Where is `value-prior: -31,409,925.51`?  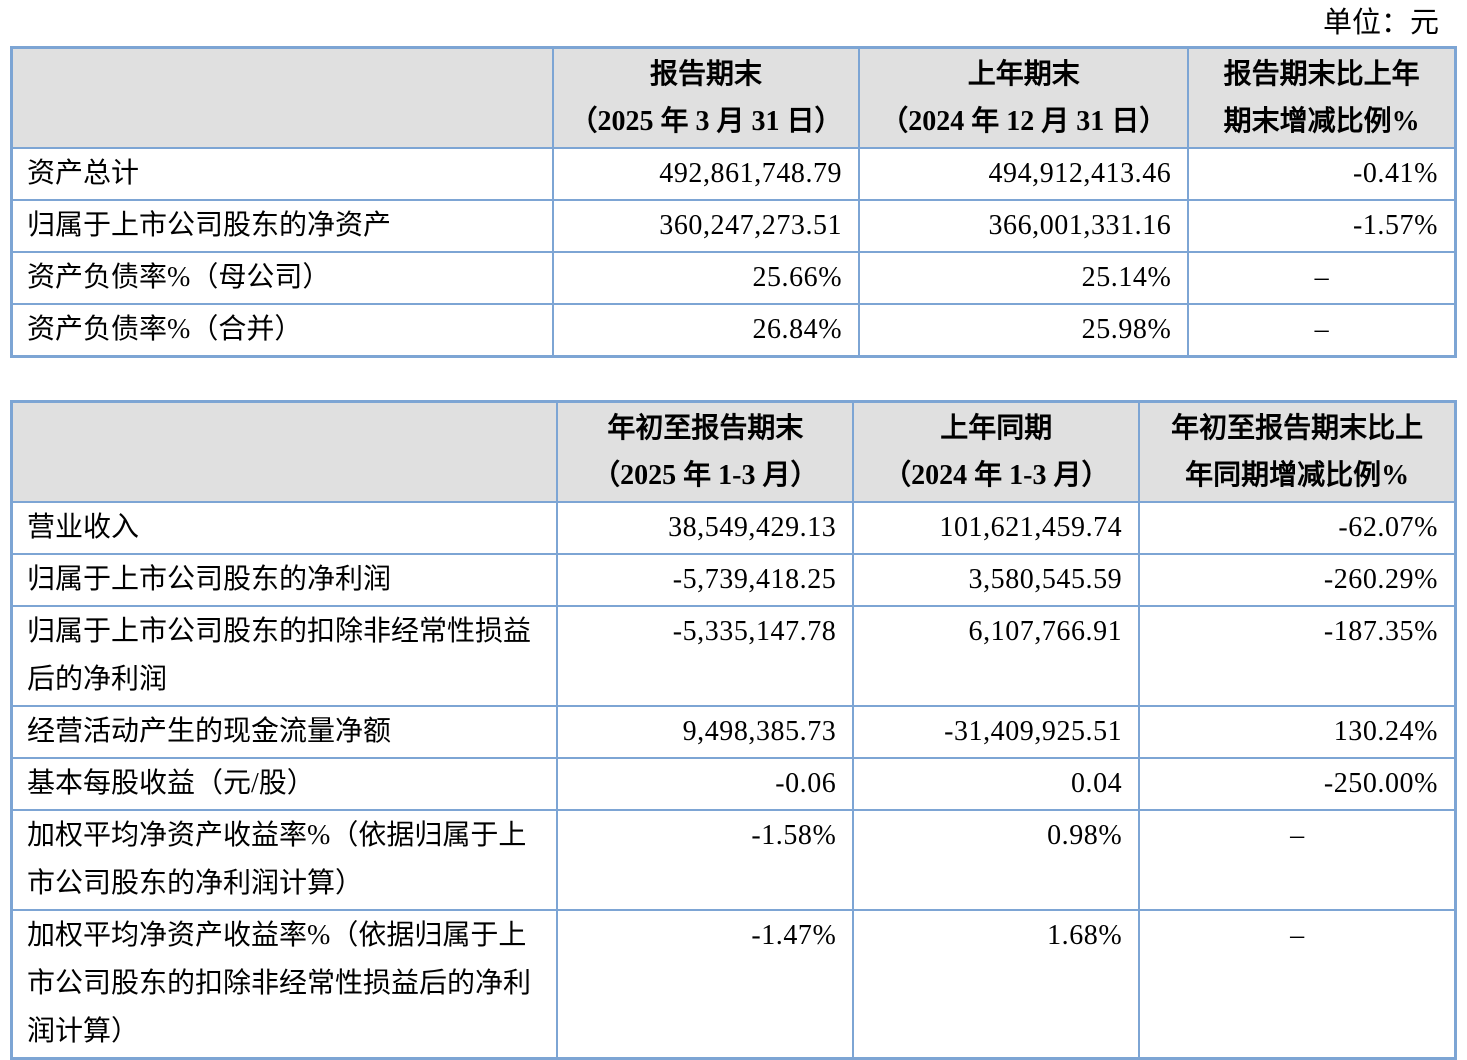 value-prior: -31,409,925.51 is located at coordinates (996, 732).